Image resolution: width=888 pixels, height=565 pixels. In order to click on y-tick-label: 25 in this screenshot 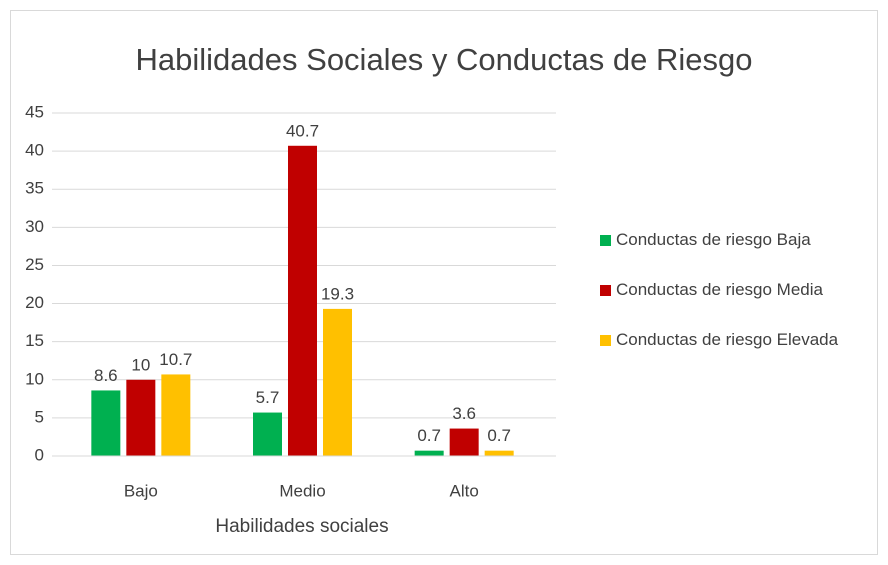, I will do `click(34, 264)`.